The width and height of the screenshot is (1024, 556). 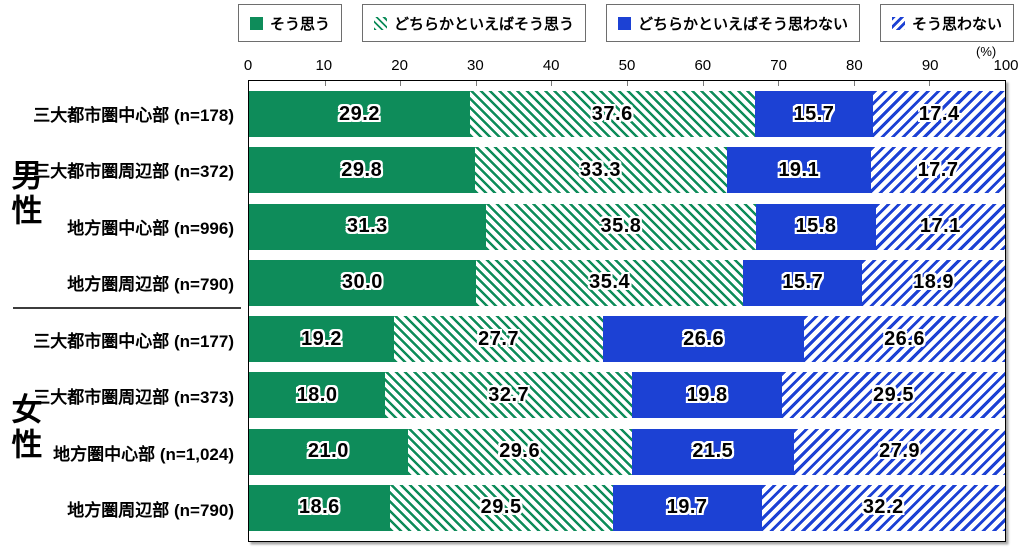 I want to click on chart-legend: そう思う どちらかといえばそう思う どちらかといえばそう思わない そう思わない, so click(x=626, y=23).